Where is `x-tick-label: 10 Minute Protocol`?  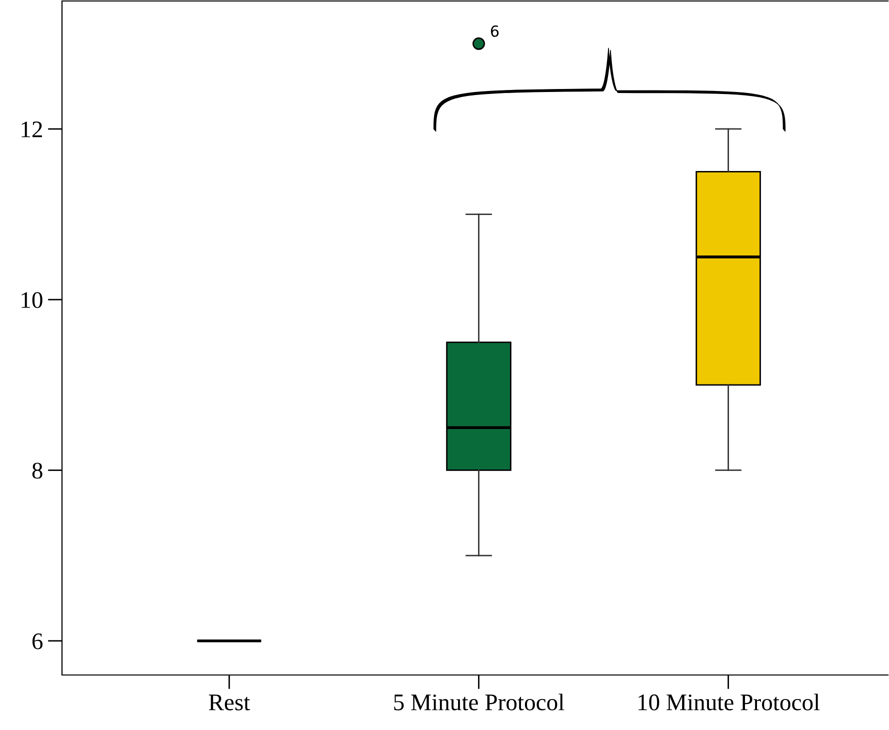
x-tick-label: 10 Minute Protocol is located at coordinates (729, 702).